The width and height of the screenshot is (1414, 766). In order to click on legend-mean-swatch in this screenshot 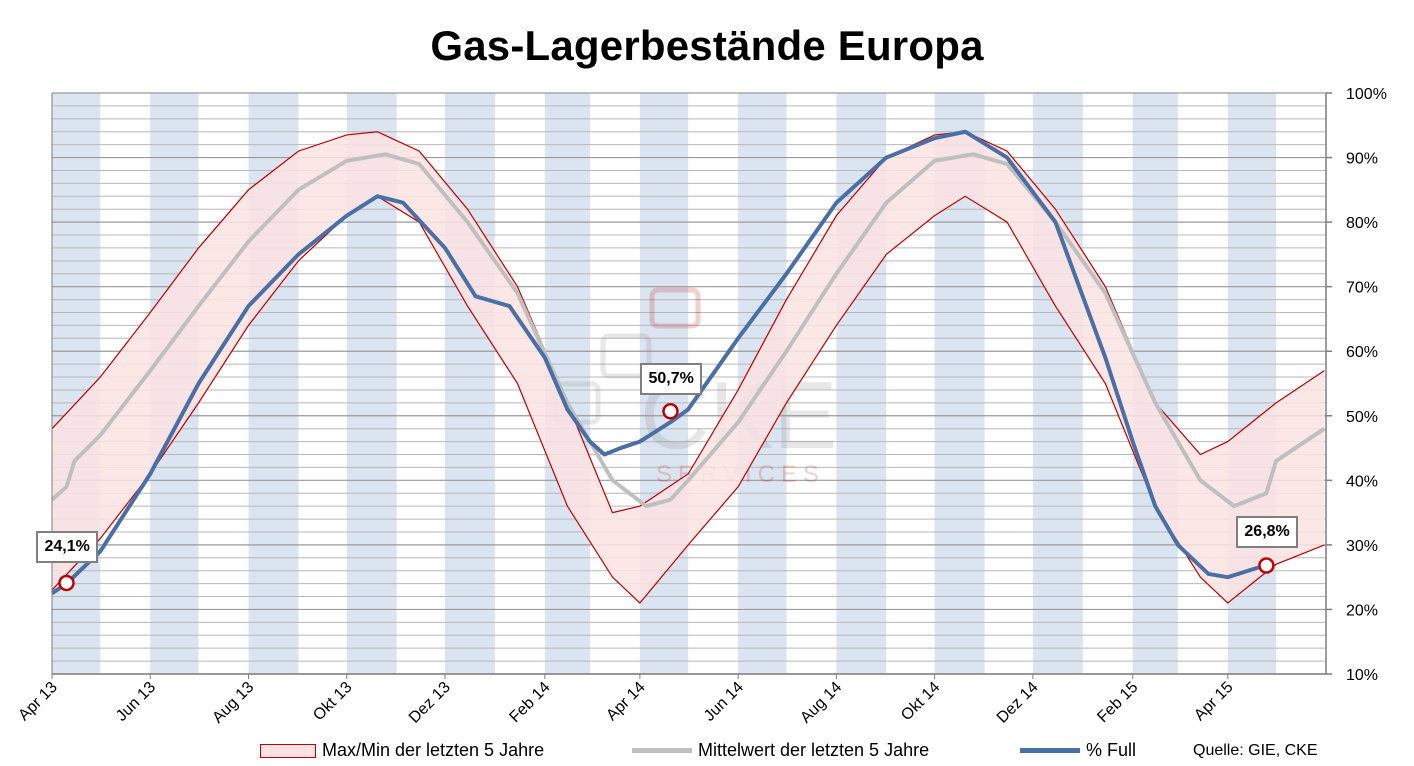, I will do `click(662, 750)`.